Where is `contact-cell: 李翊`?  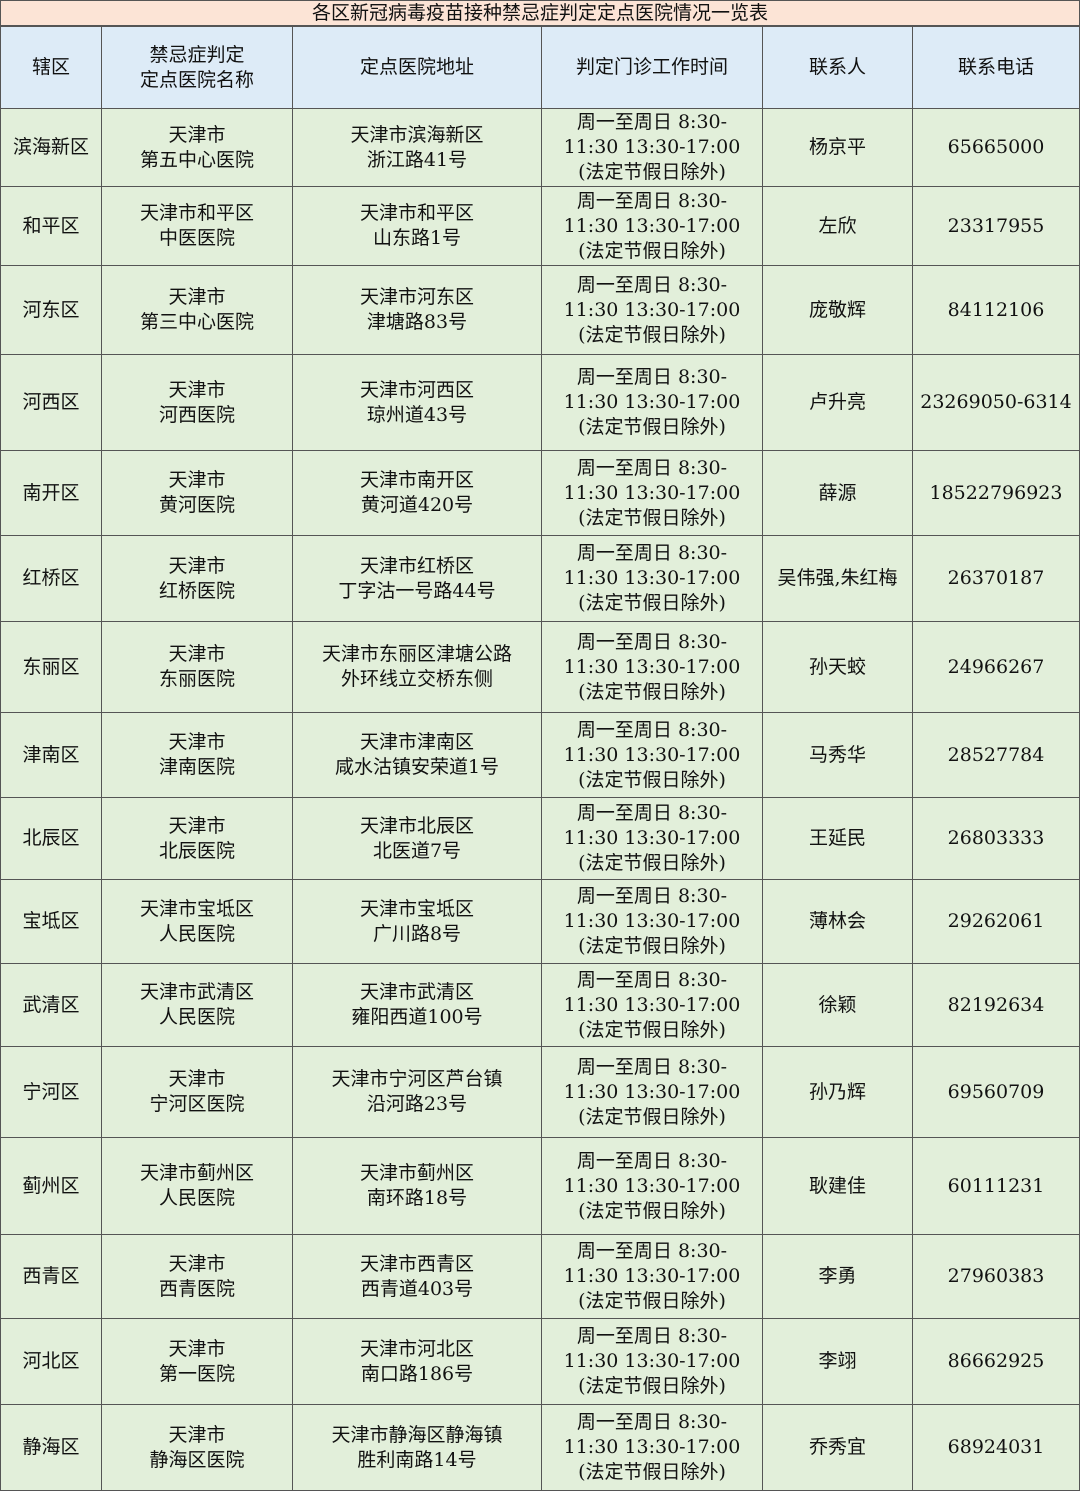 contact-cell: 李翊 is located at coordinates (837, 1361).